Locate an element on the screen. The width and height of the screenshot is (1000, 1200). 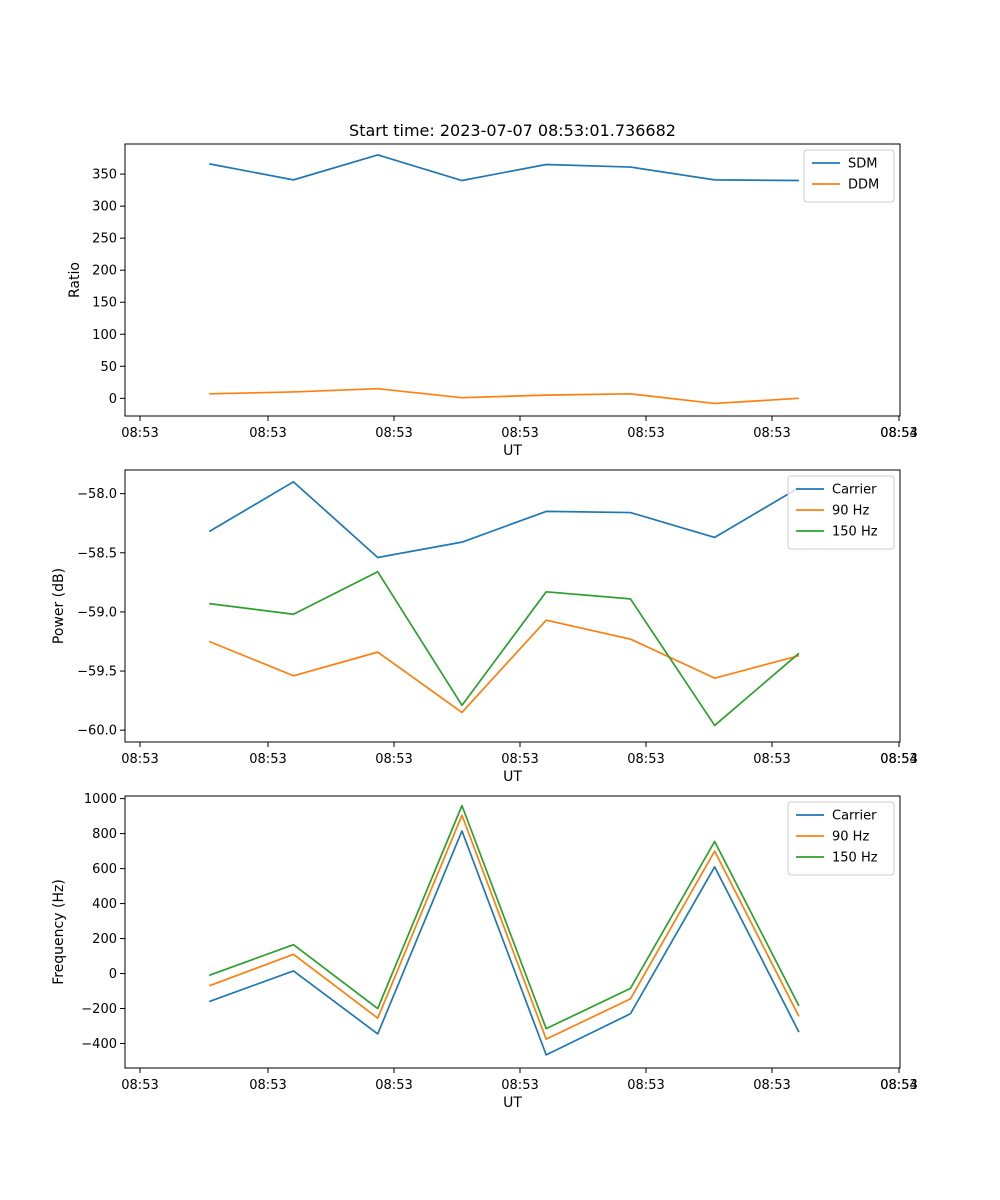
legend-label: SDM is located at coordinates (862, 164).